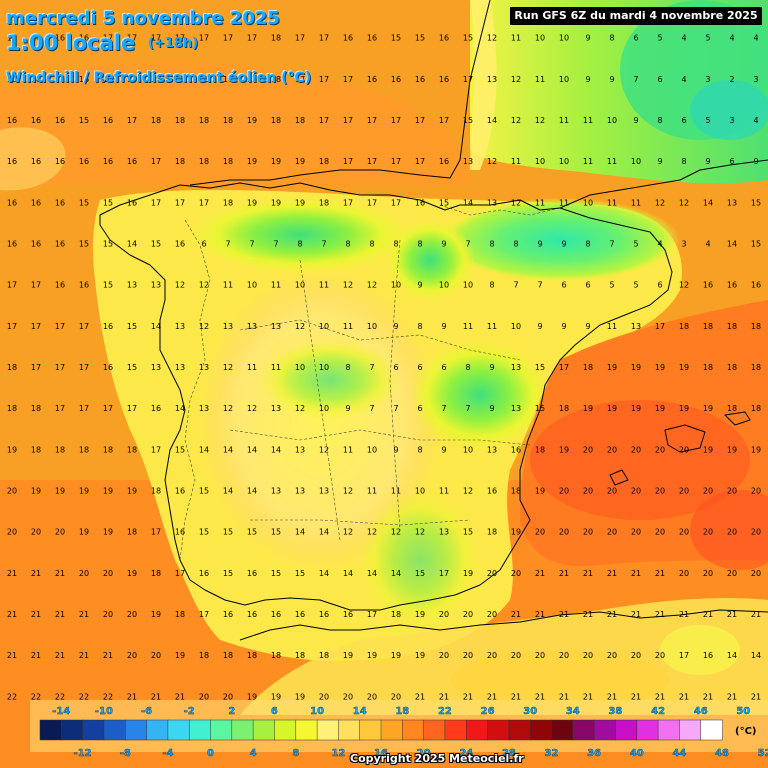 The height and width of the screenshot is (768, 768). I want to click on grid-value: 4, so click(683, 38).